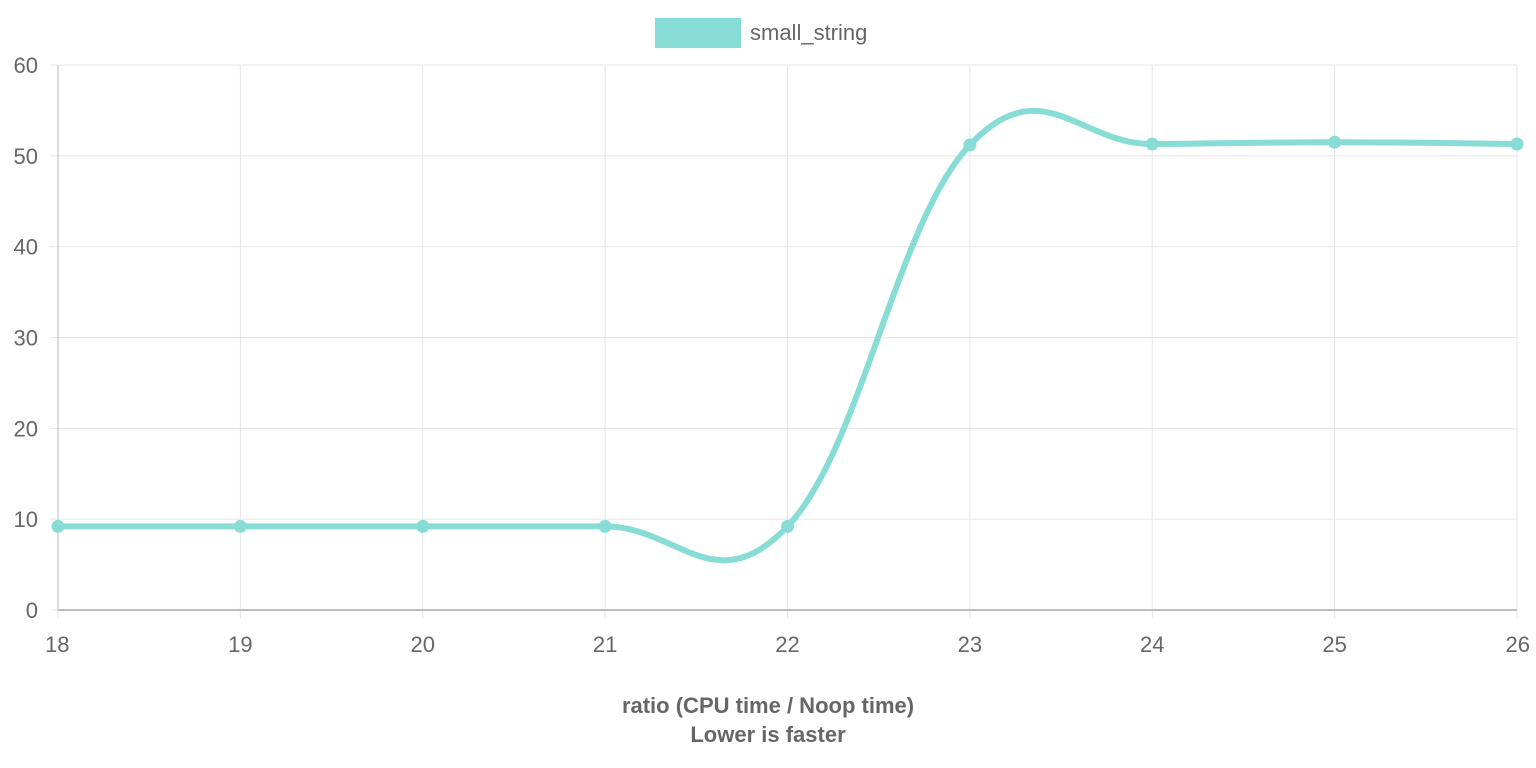 This screenshot has width=1536, height=768. What do you see at coordinates (26, 247) in the screenshot?
I see `y-tick-label: 40` at bounding box center [26, 247].